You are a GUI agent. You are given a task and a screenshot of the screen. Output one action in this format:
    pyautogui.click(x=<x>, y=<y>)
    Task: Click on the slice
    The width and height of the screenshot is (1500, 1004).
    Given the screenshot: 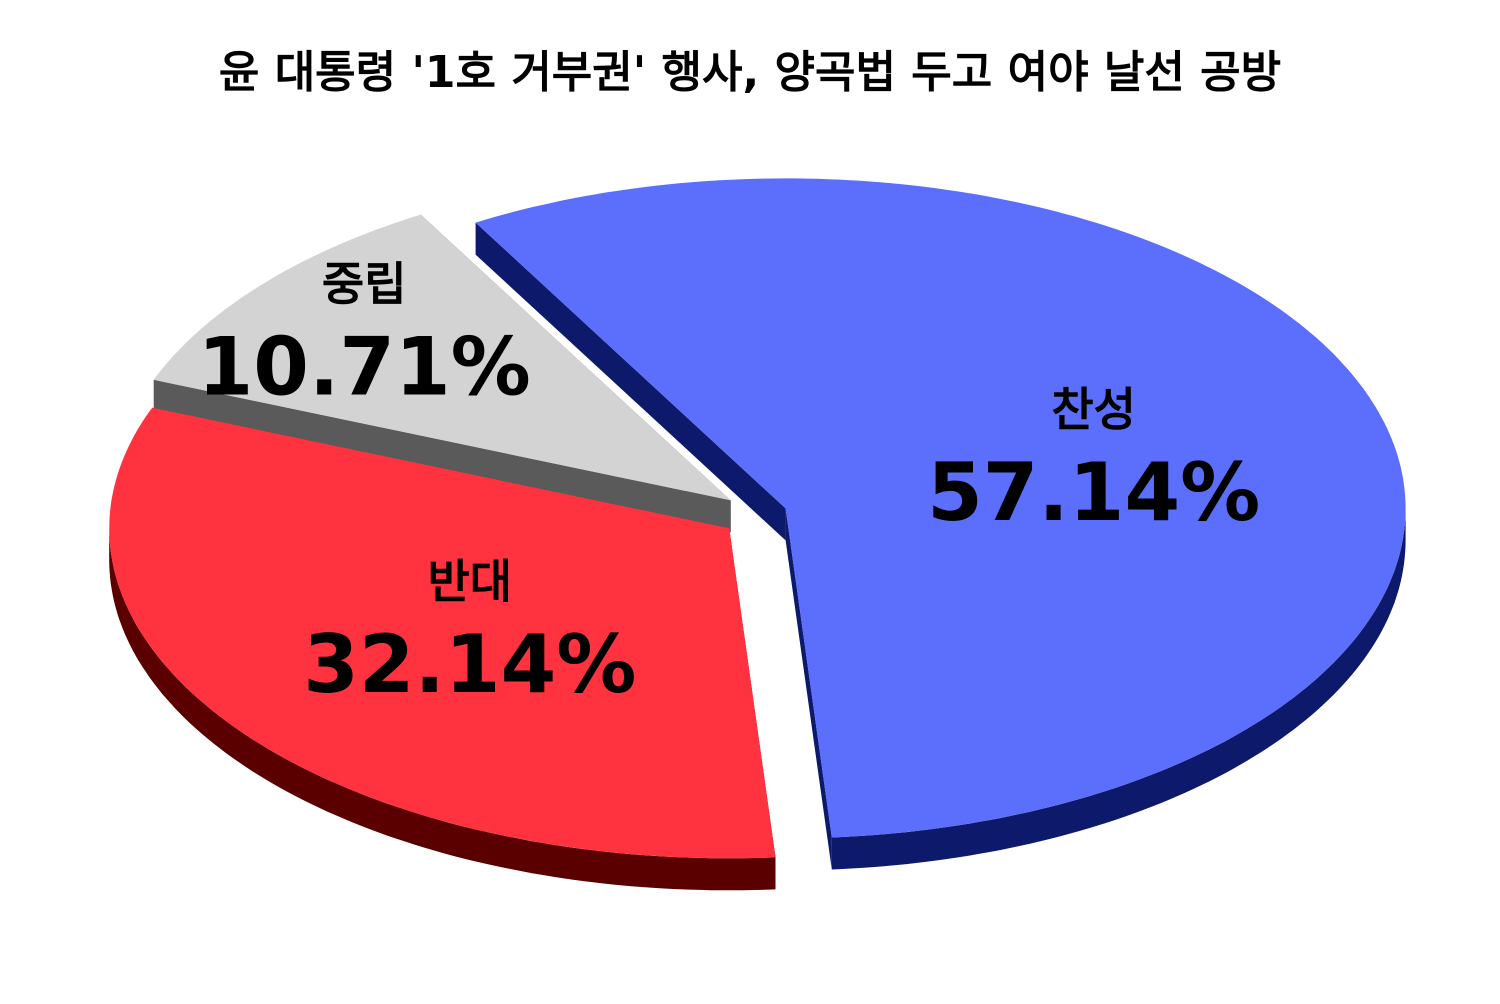 What is the action you would take?
    pyautogui.click(x=442, y=357)
    